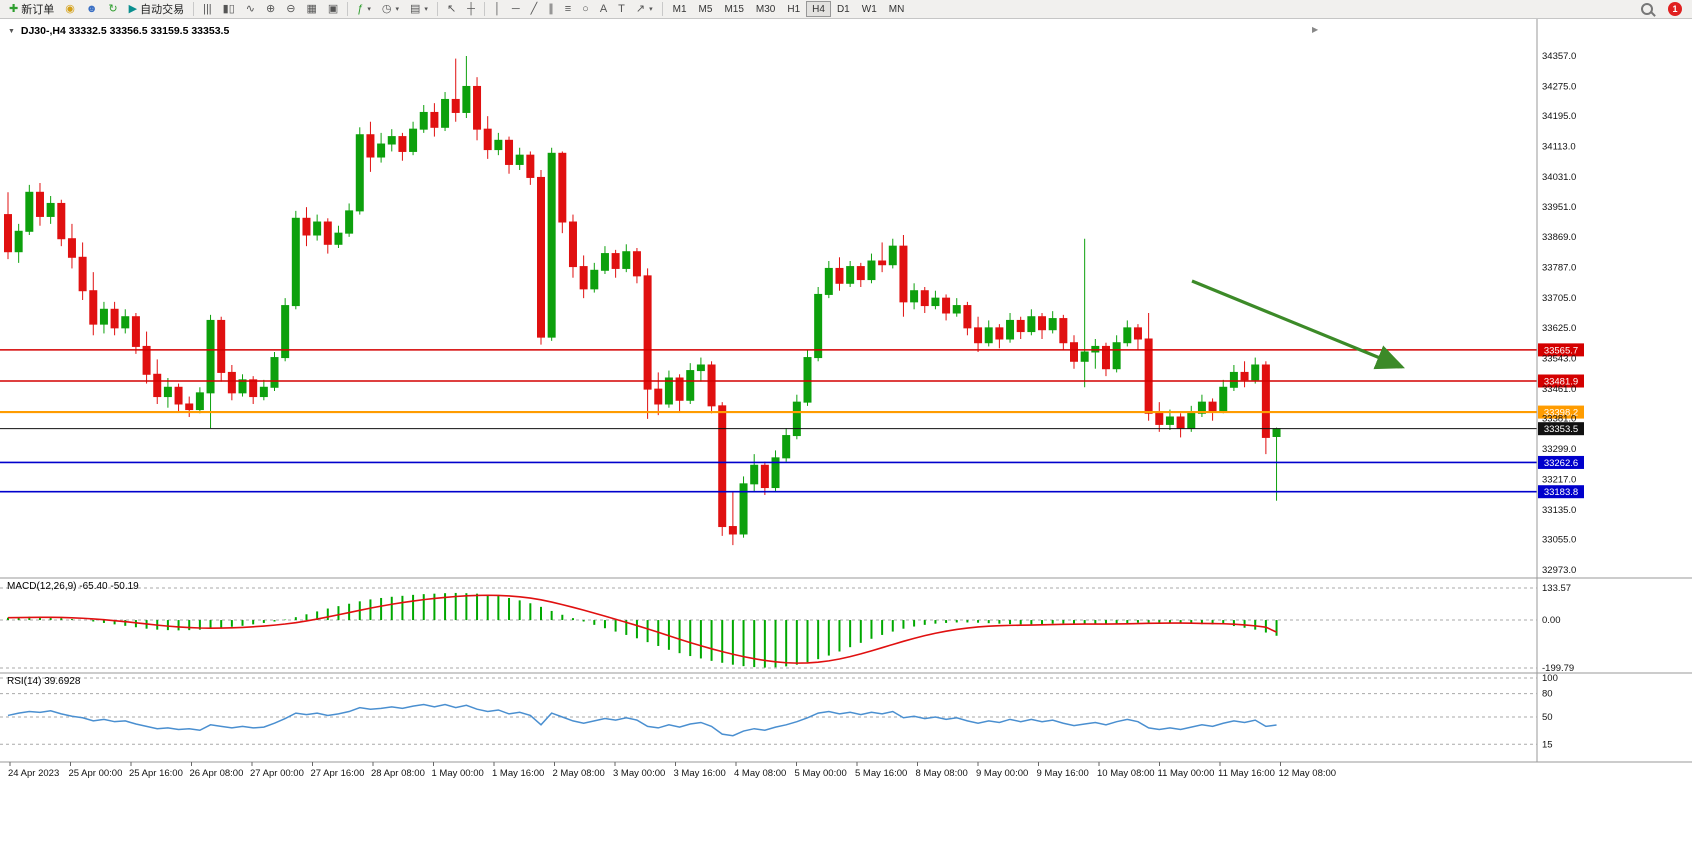  Describe the element at coordinates (70, 9) in the screenshot. I see `coins-button: ◉` at that location.